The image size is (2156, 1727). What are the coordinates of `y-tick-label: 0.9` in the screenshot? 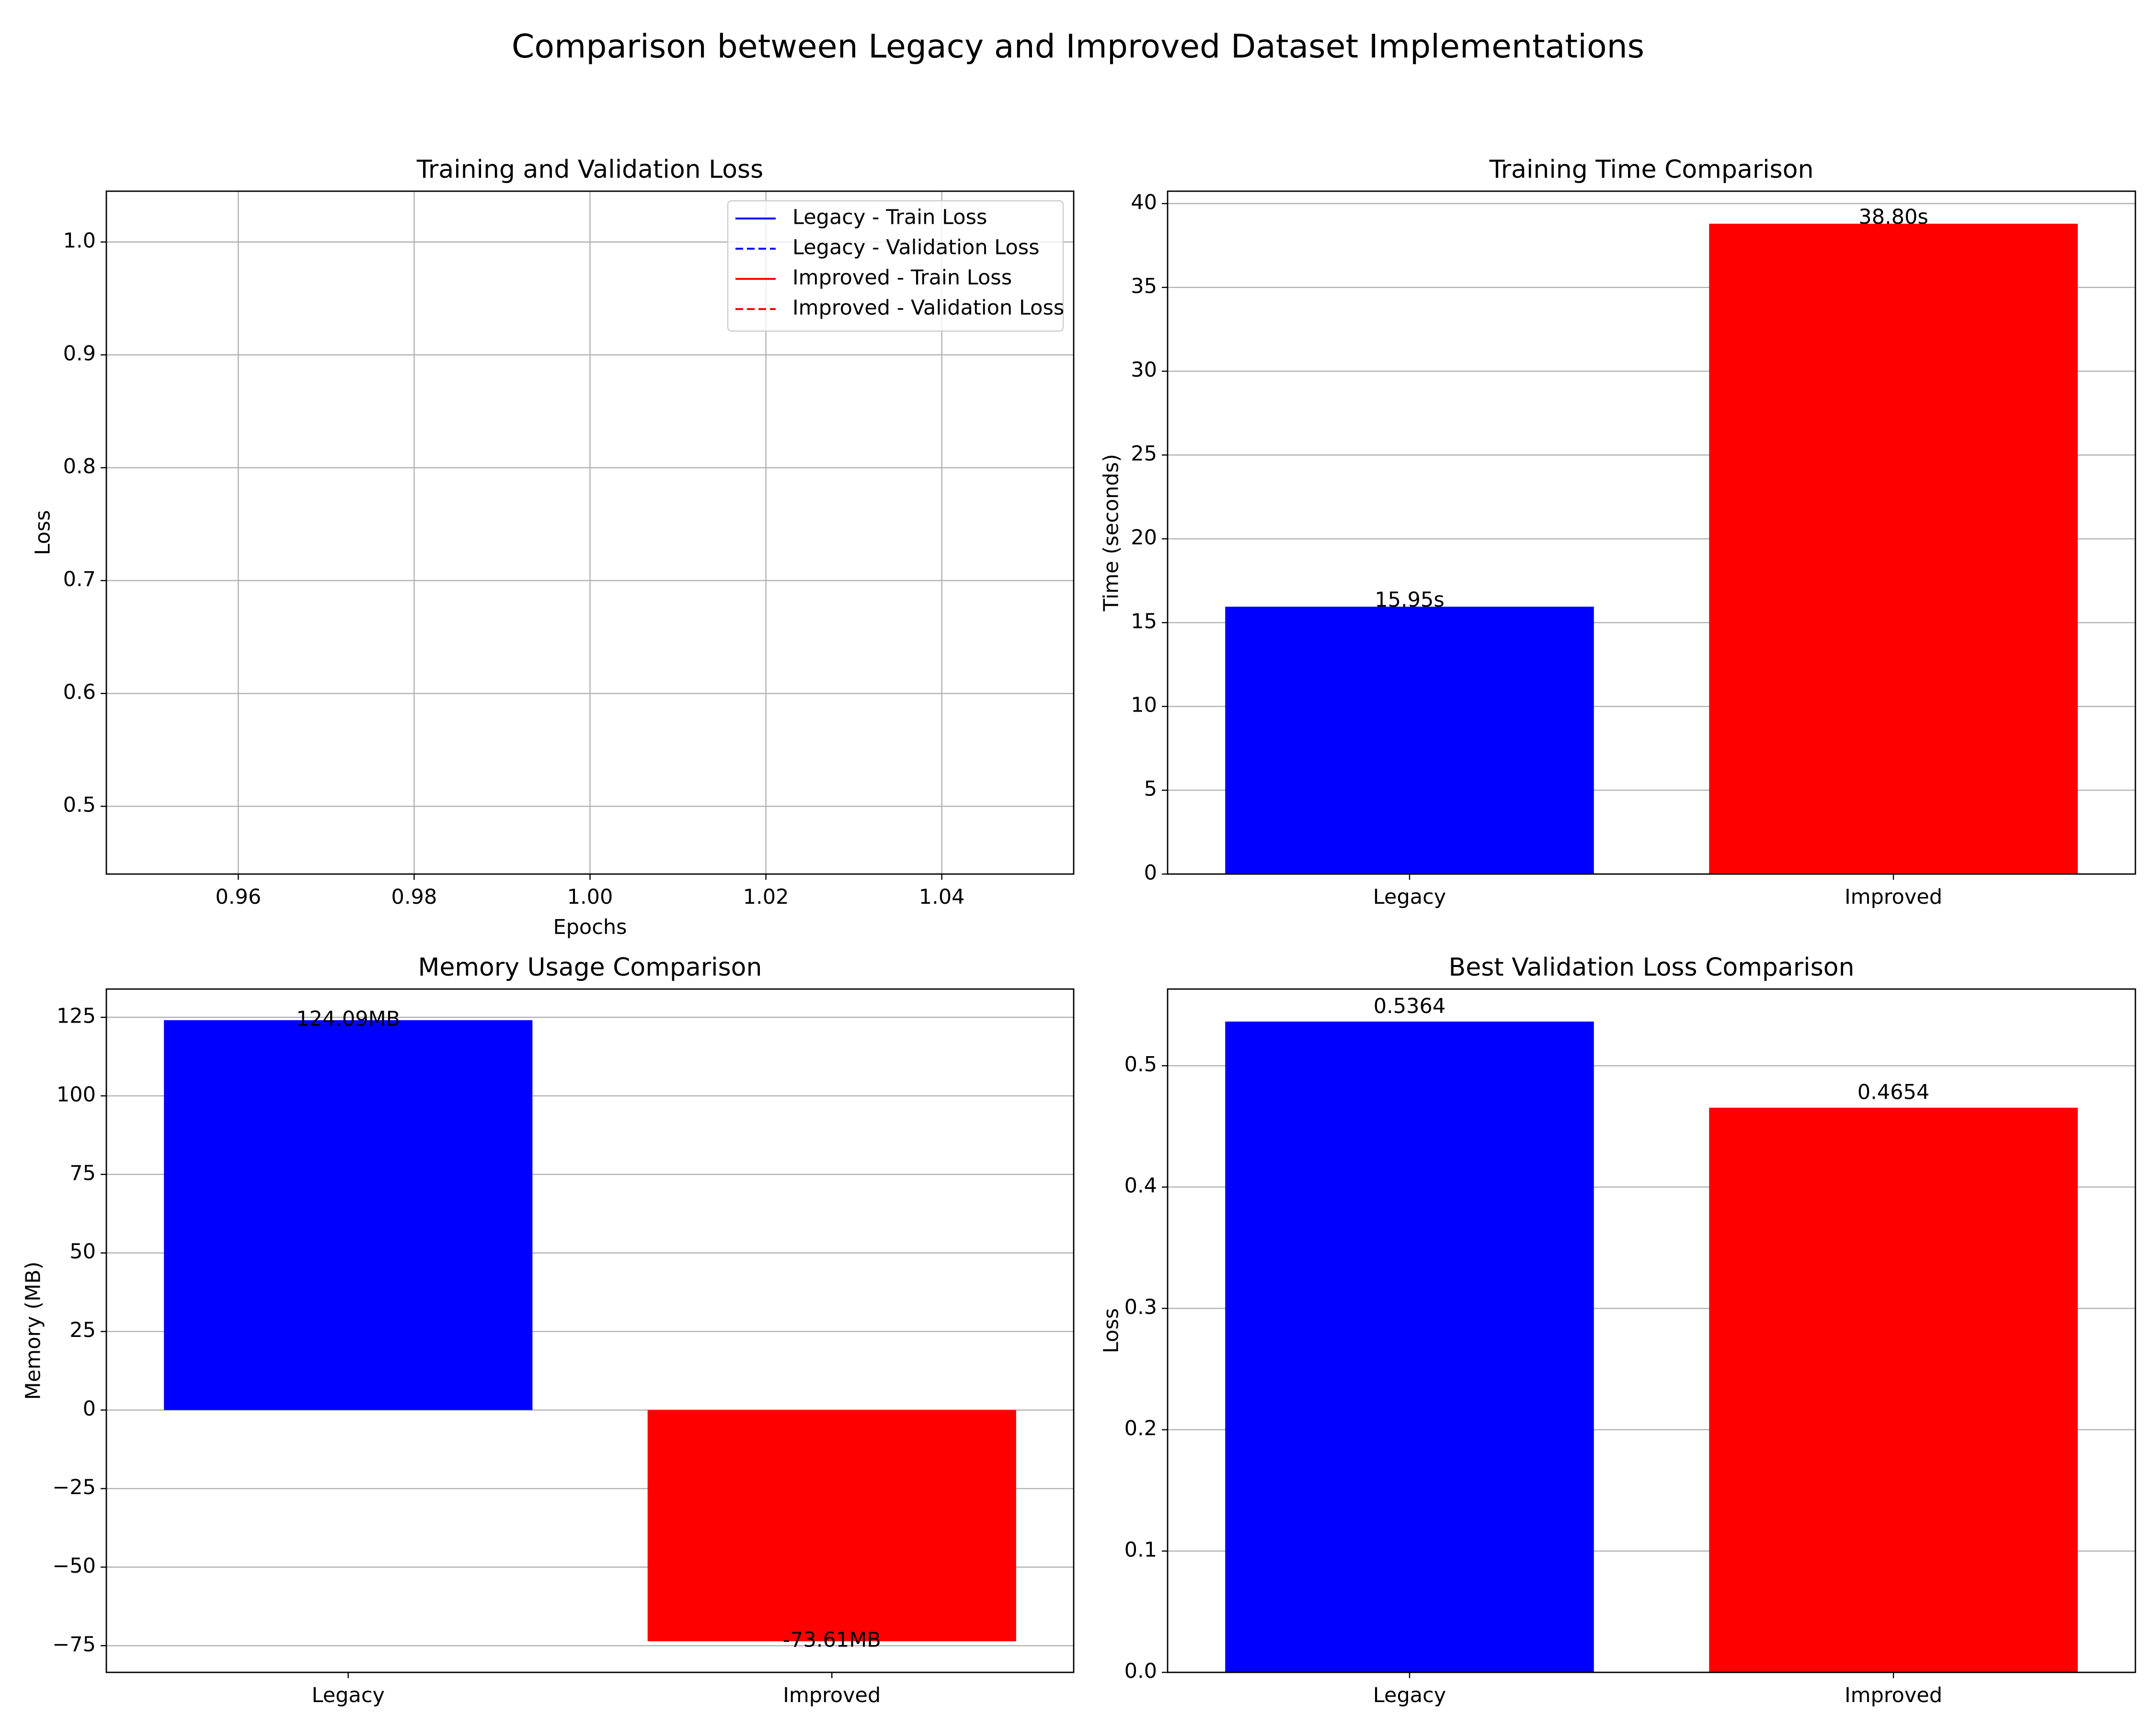 It's located at (79, 354).